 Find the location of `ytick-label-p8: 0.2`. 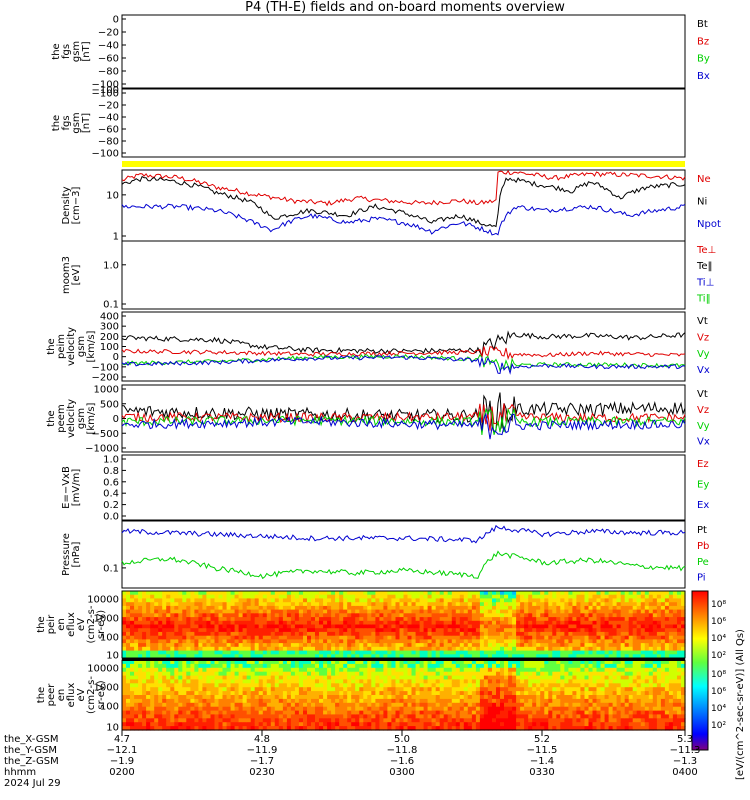

ytick-label-p8: 0.2 is located at coordinates (111, 505).